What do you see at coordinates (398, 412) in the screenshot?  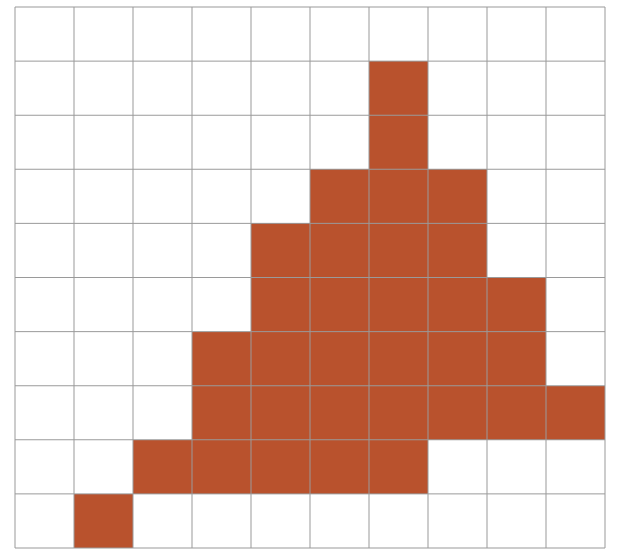 I see `filled-cell-r7-c6` at bounding box center [398, 412].